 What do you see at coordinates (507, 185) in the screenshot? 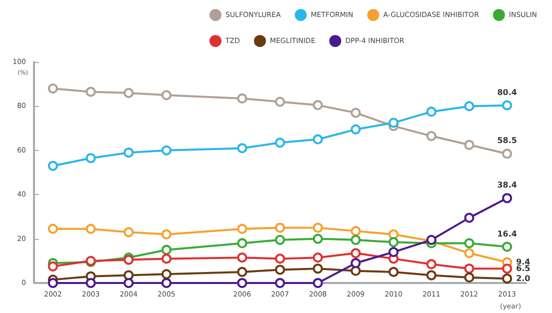
I see `data-label: 38.4` at bounding box center [507, 185].